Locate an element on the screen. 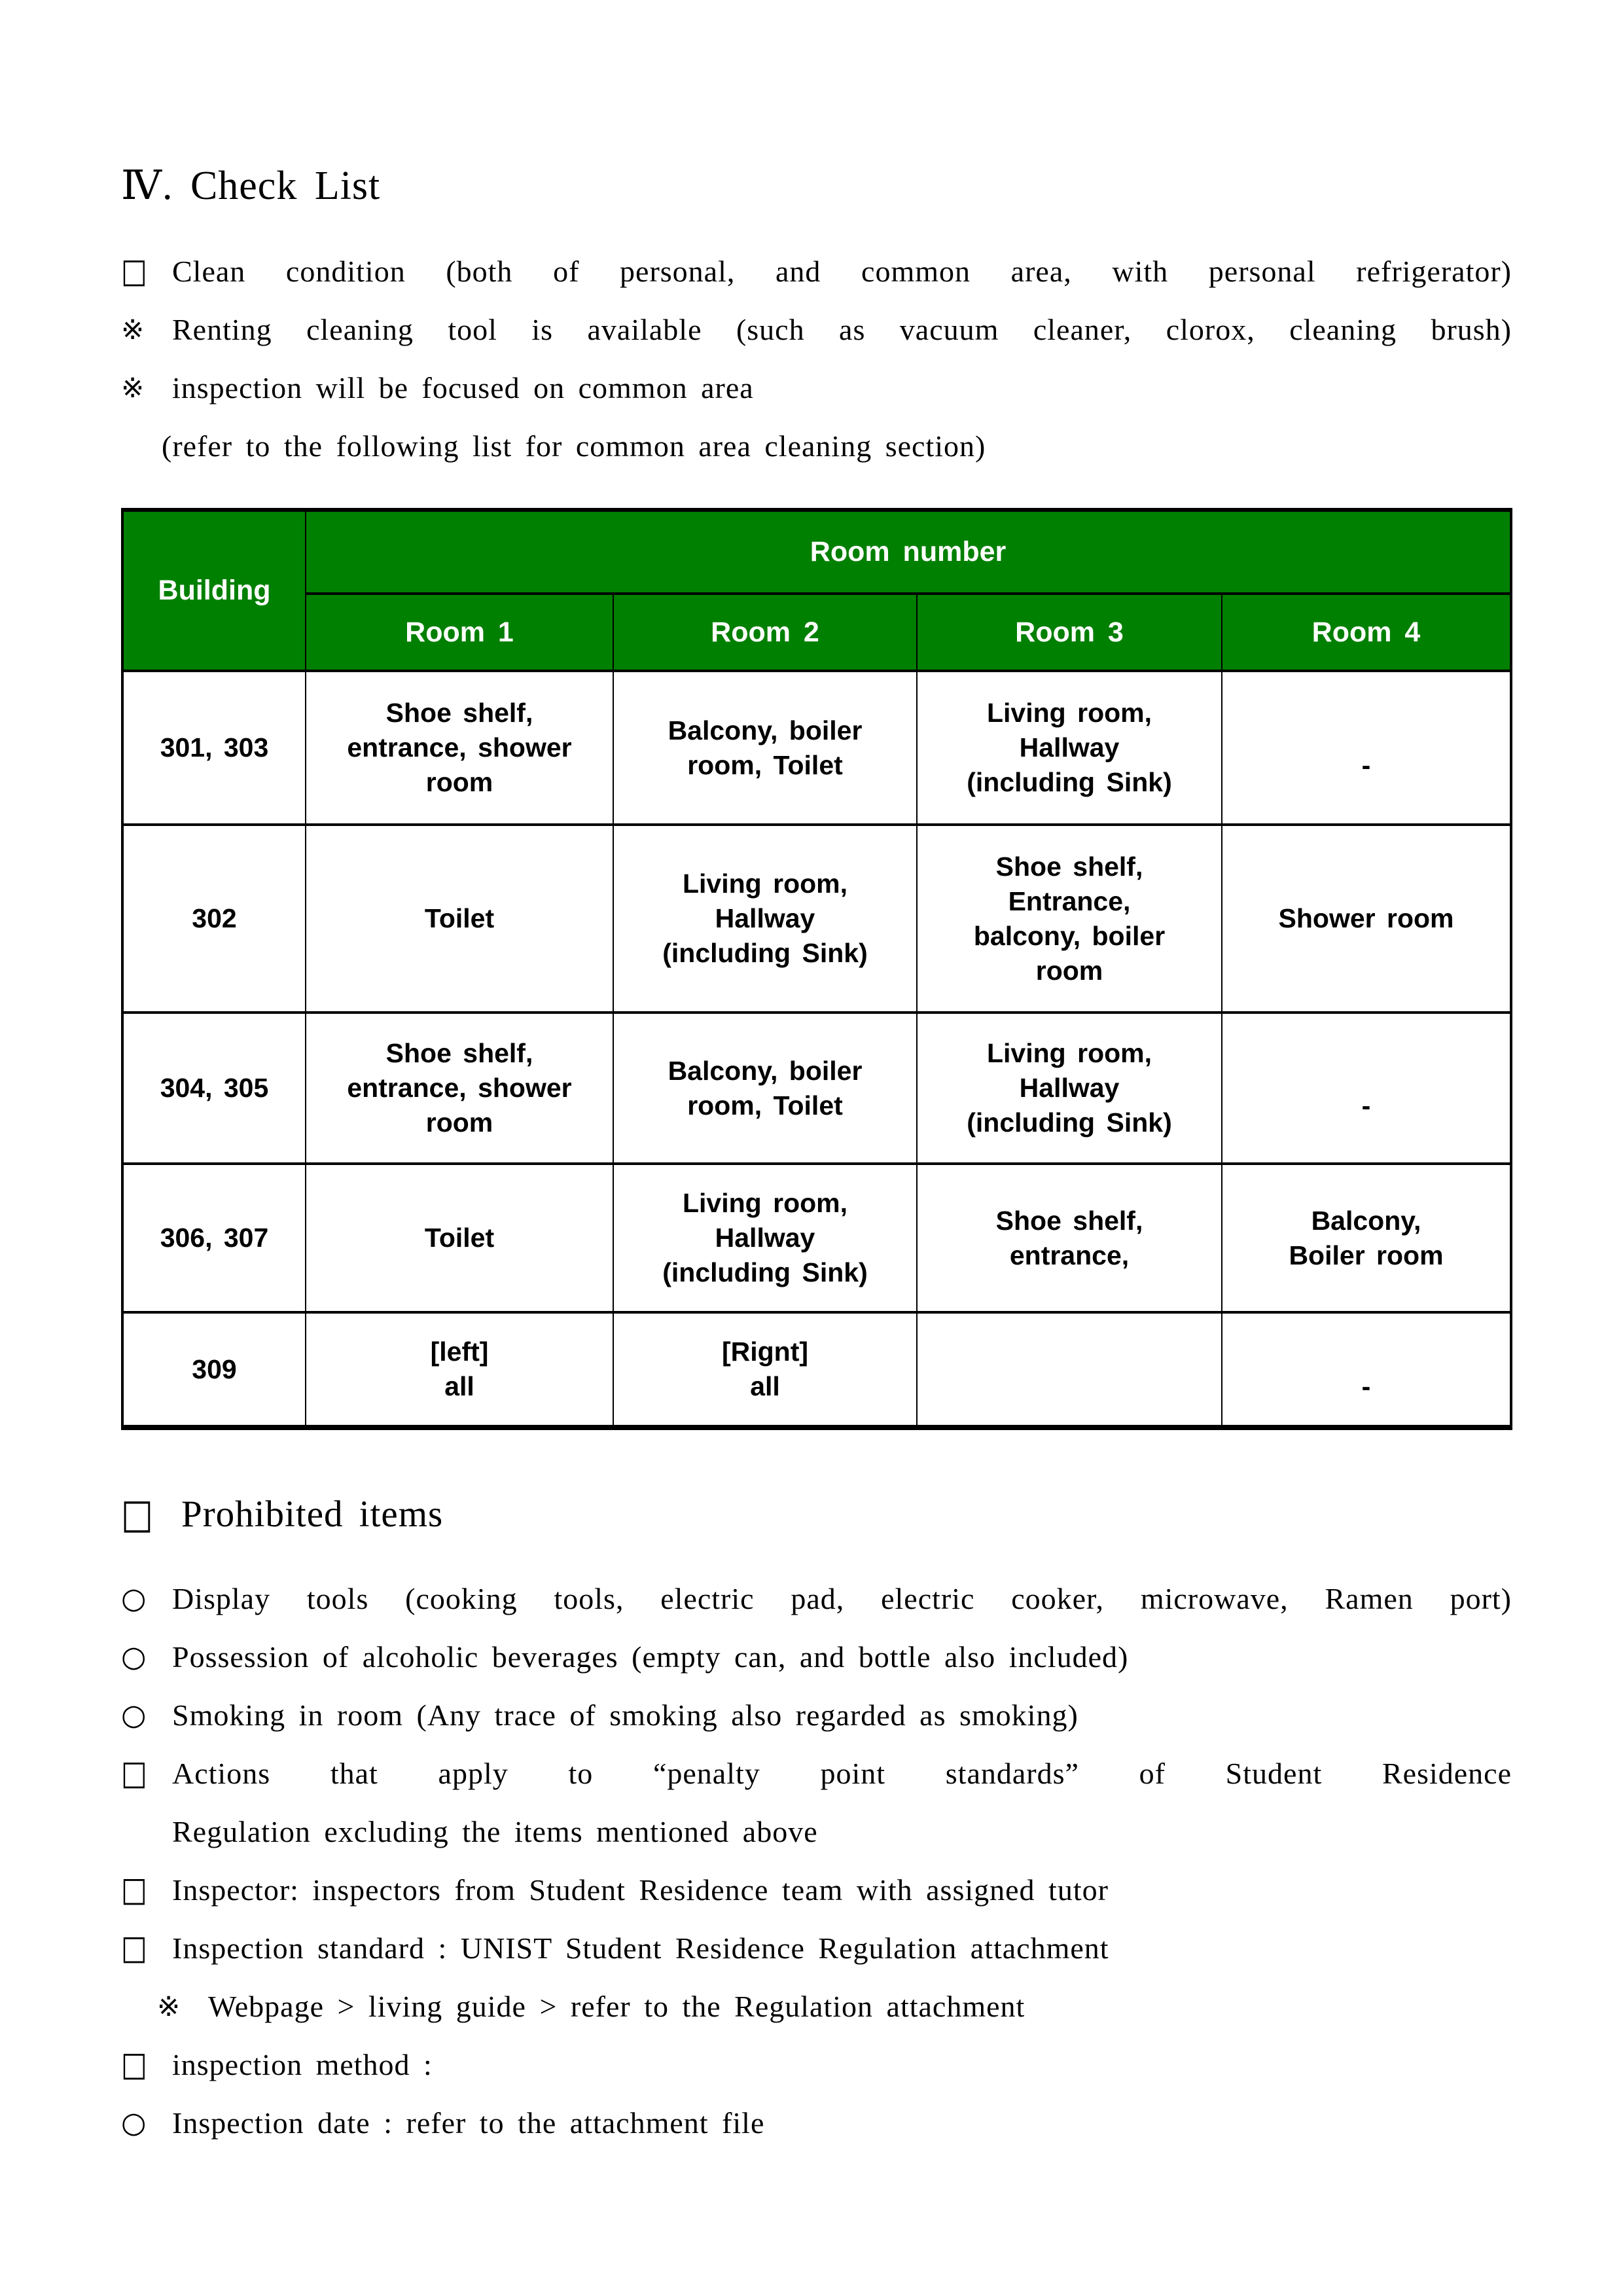 This screenshot has height=2296, width=1623. table-header-row: Building Room number is located at coordinates (817, 590).